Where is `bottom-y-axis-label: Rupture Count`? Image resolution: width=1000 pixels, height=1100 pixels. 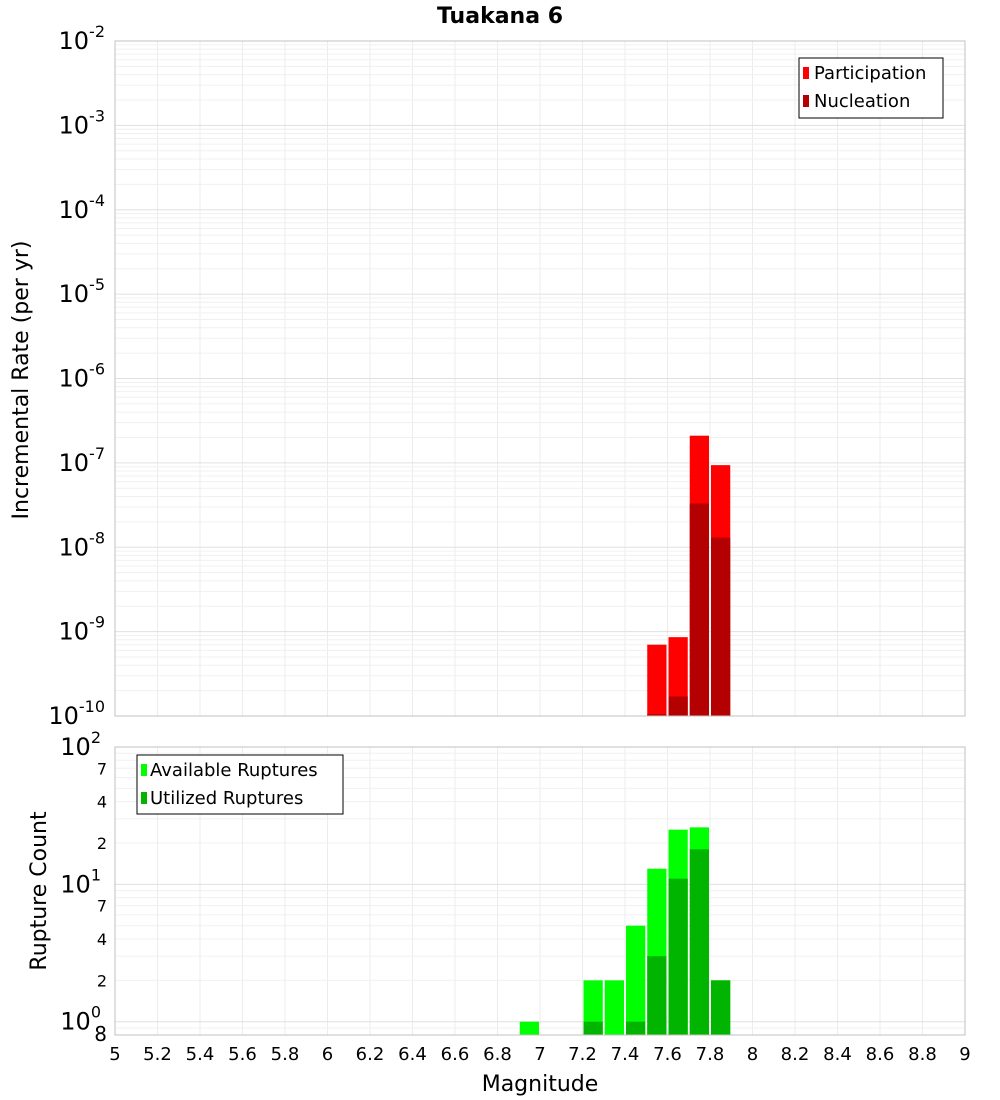 bottom-y-axis-label: Rupture Count is located at coordinates (39, 891).